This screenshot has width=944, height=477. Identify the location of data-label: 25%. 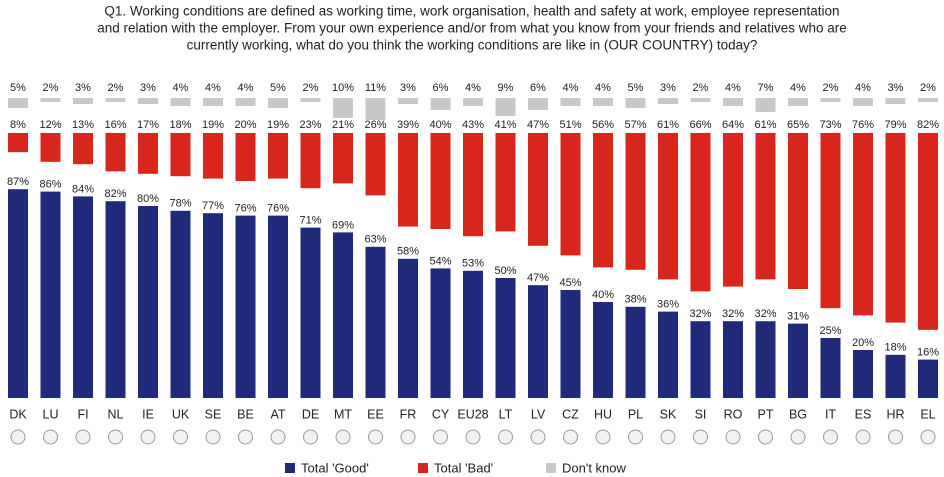
(830, 331).